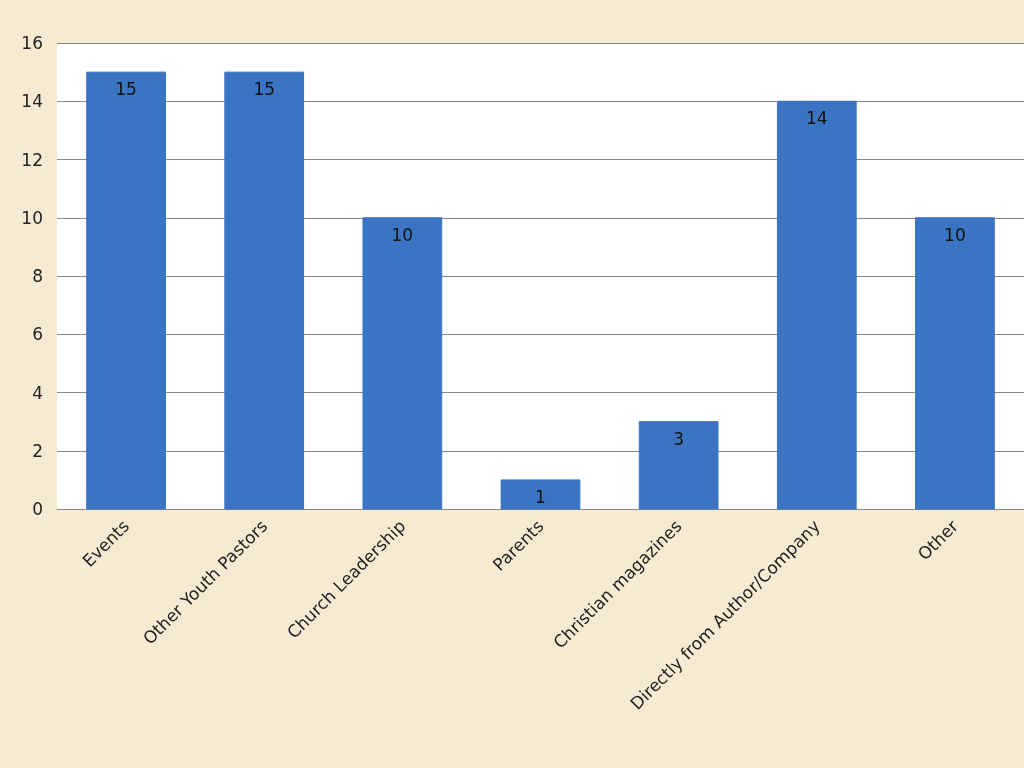 The image size is (1024, 768). What do you see at coordinates (32, 101) in the screenshot?
I see `y-tick-label: 14` at bounding box center [32, 101].